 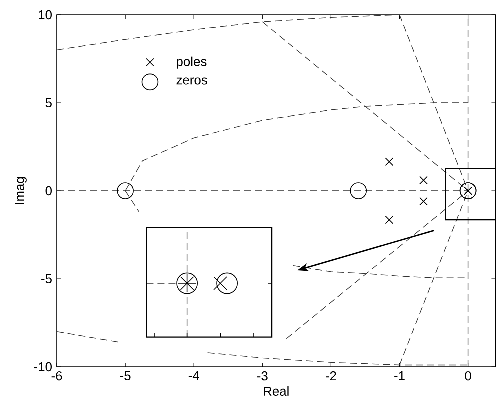 What do you see at coordinates (194, 376) in the screenshot?
I see `x-tick-label: -4` at bounding box center [194, 376].